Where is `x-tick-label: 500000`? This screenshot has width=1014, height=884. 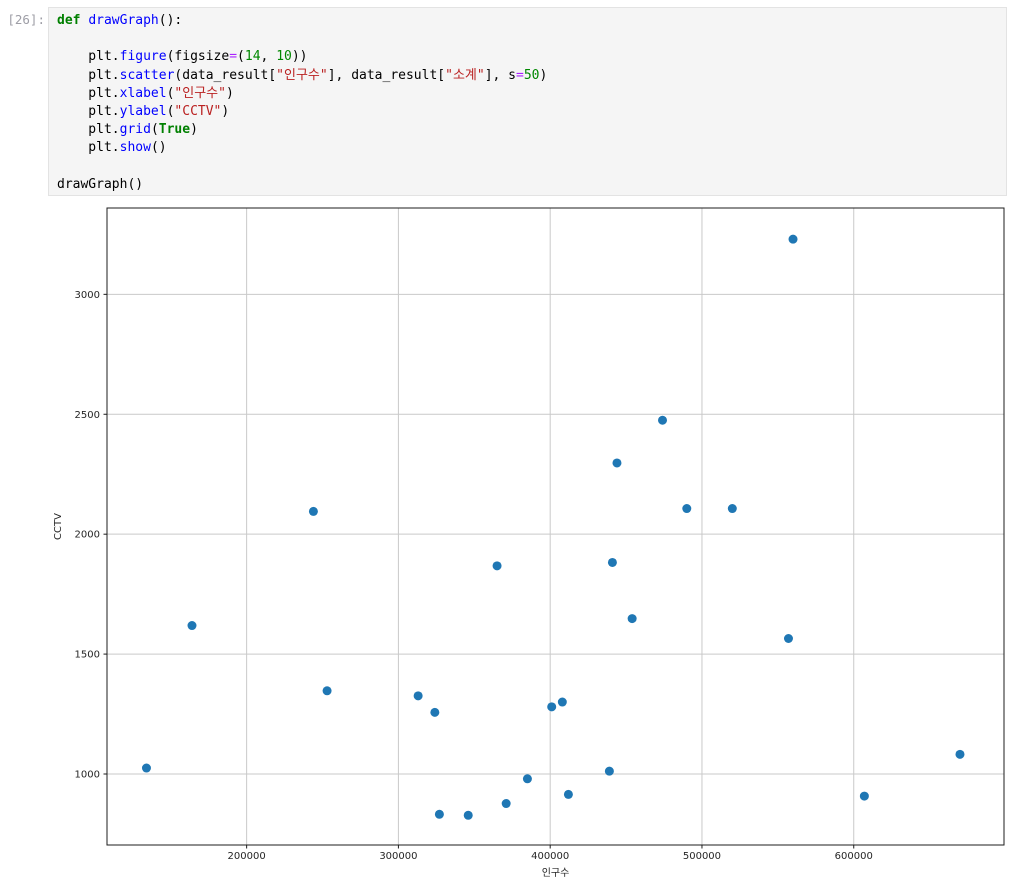
x-tick-label: 500000 is located at coordinates (702, 856).